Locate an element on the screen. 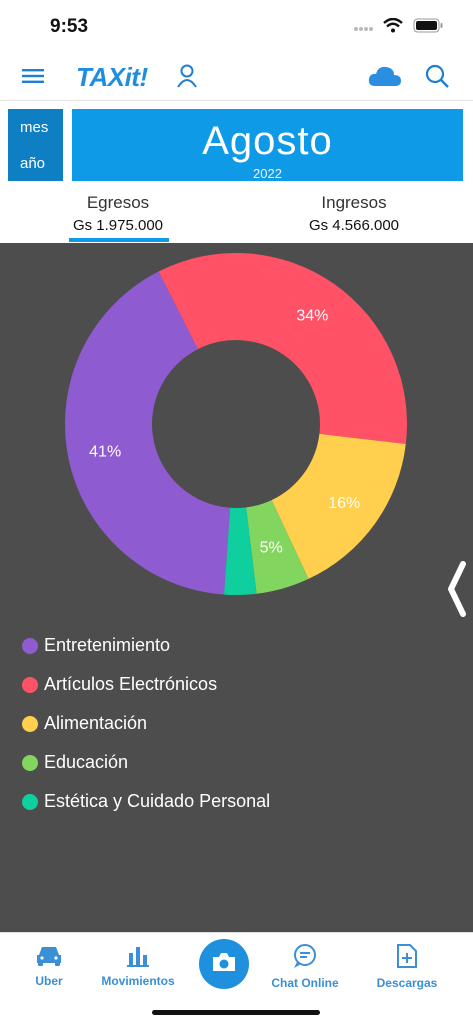  bottom-nav: Uber Movimientos Chat Online Descargas is located at coordinates (236, 978).